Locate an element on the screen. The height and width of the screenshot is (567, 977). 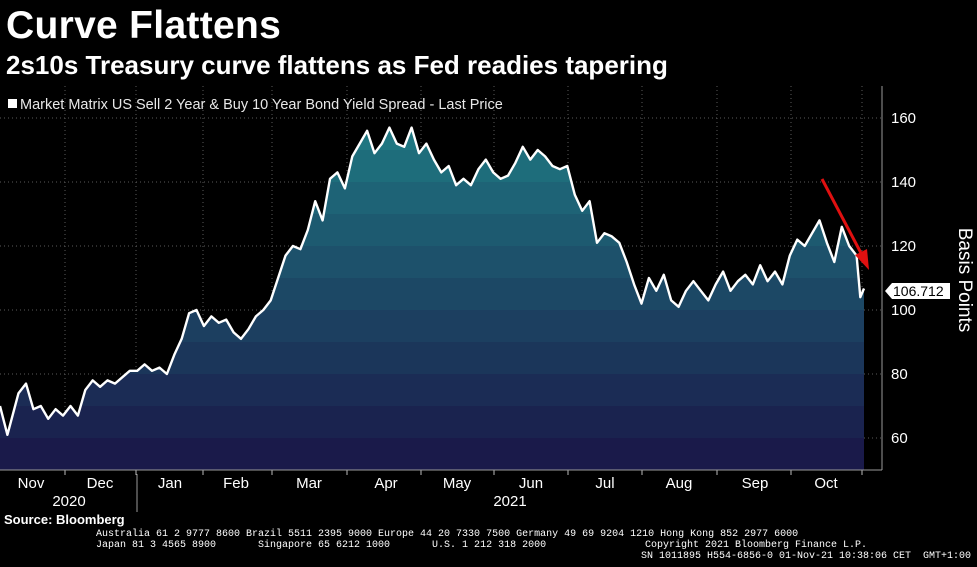
y-tick-label: 140 is located at coordinates (903, 182).